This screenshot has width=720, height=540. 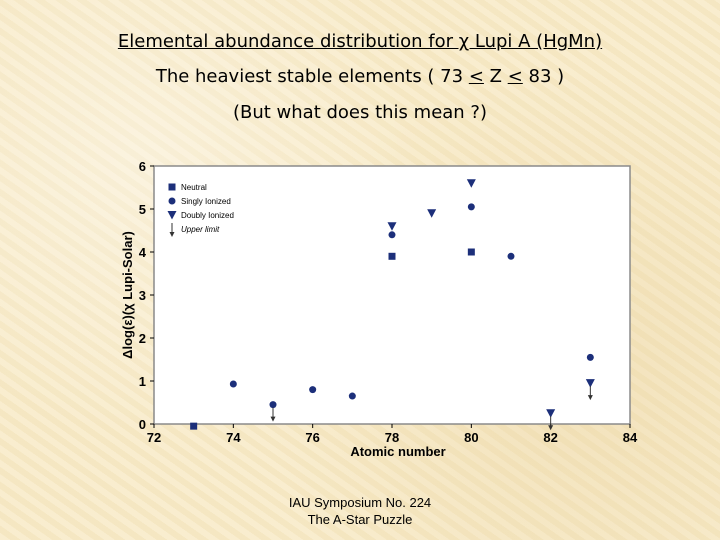 I want to click on x-tick-label: 80, so click(x=471, y=437).